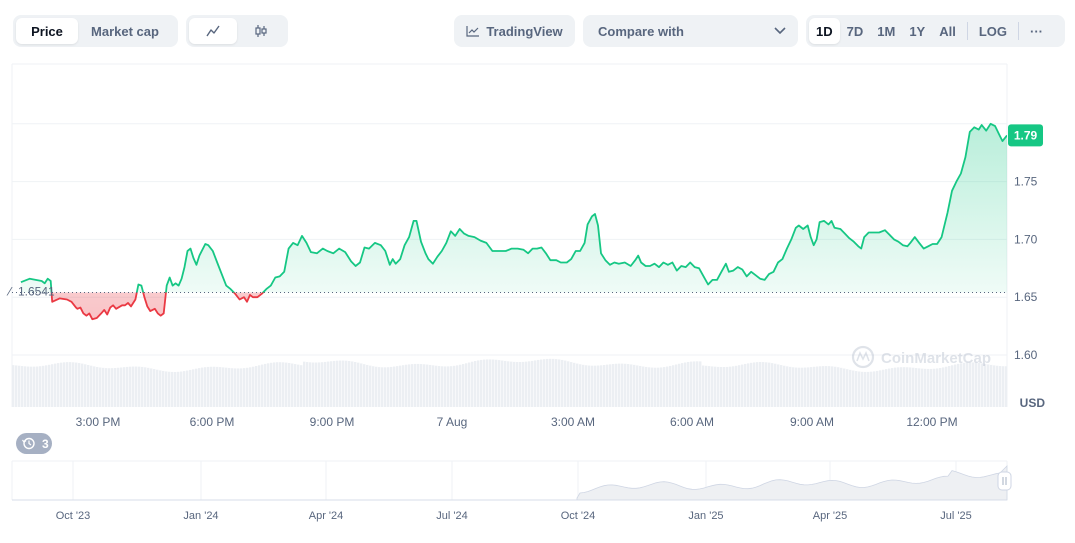 This screenshot has height=543, width=1075. What do you see at coordinates (824, 31) in the screenshot?
I see `range-1d-button: 1D` at bounding box center [824, 31].